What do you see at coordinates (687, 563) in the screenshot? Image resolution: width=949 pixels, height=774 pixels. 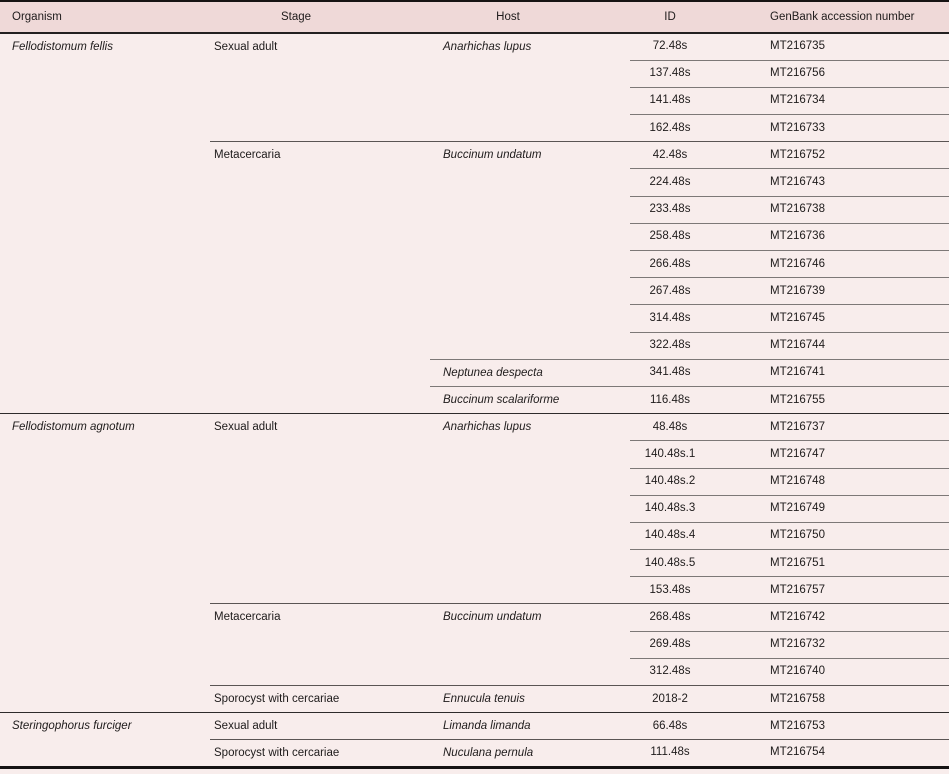 I see `id-cell: 140.48s.5` at bounding box center [687, 563].